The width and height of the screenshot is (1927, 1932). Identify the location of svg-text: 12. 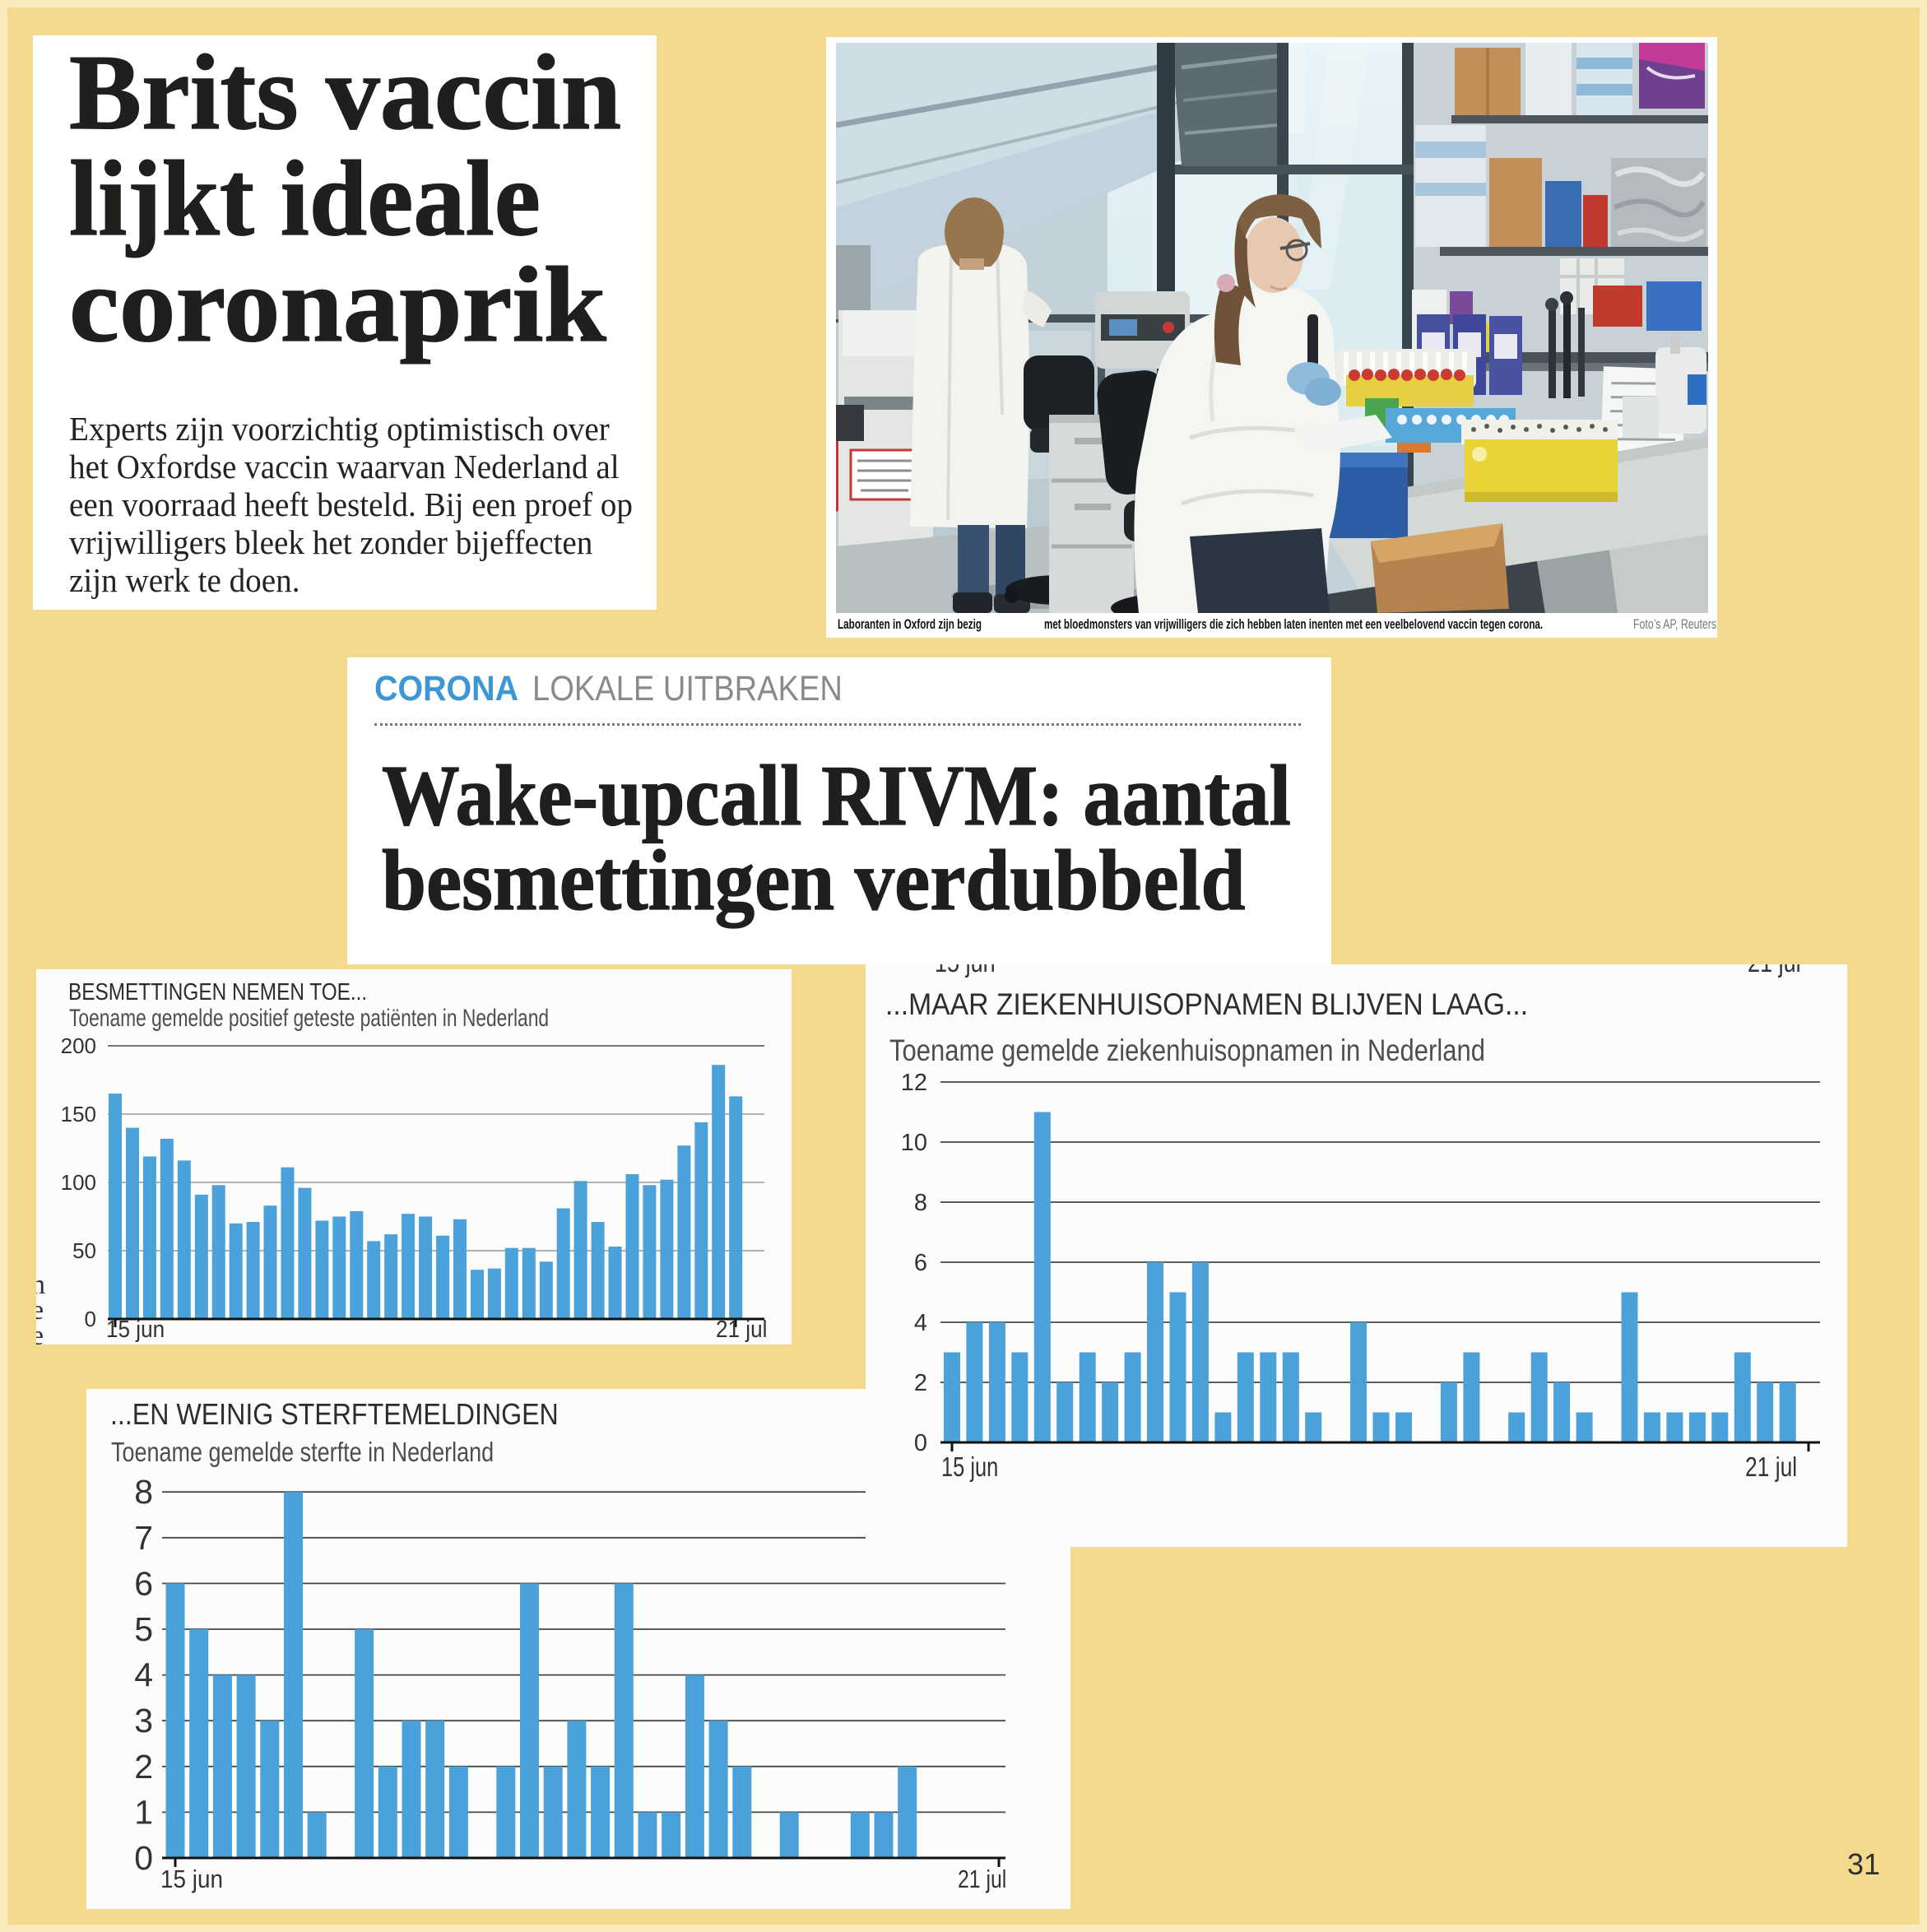
(914, 1083).